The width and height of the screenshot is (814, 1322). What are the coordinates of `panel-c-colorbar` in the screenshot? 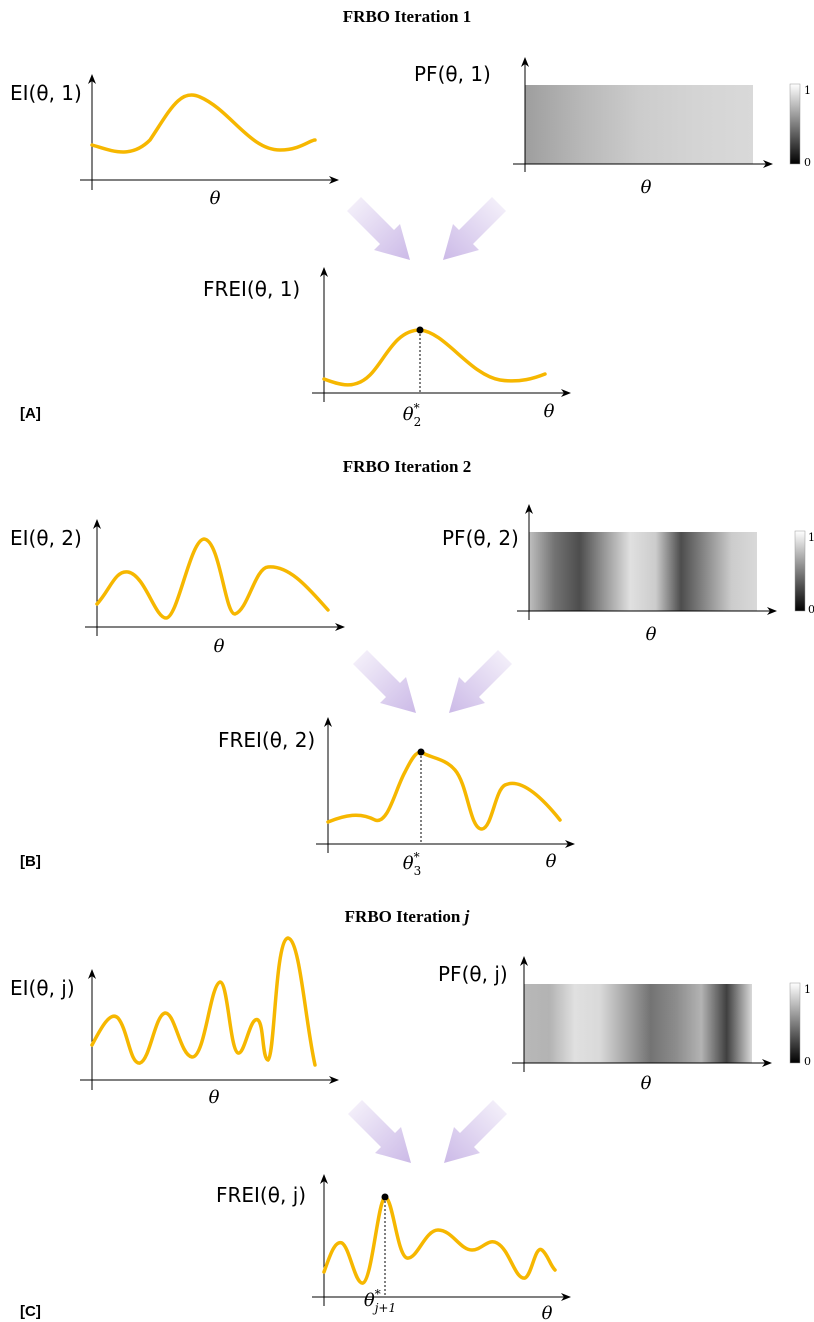 It's located at (795, 1023).